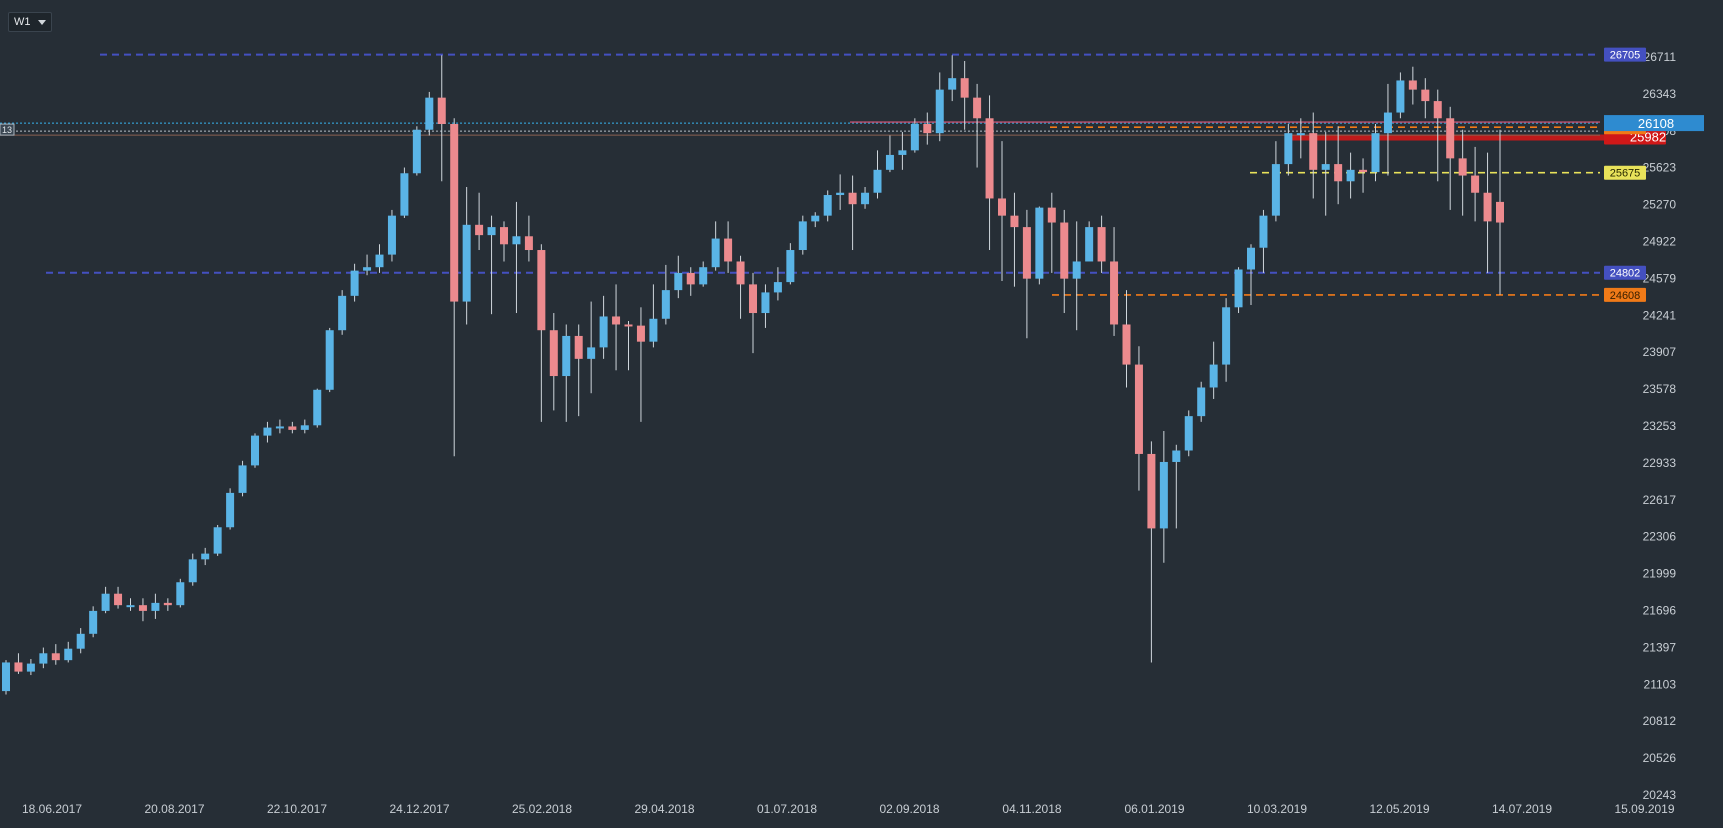 This screenshot has height=828, width=1723. What do you see at coordinates (1154, 809) in the screenshot?
I see `x-tick-label: 06.01.2019` at bounding box center [1154, 809].